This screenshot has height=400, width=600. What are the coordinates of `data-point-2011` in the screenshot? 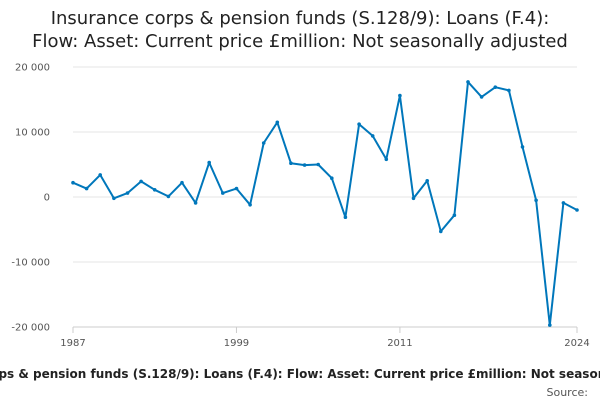 It's located at (400, 95).